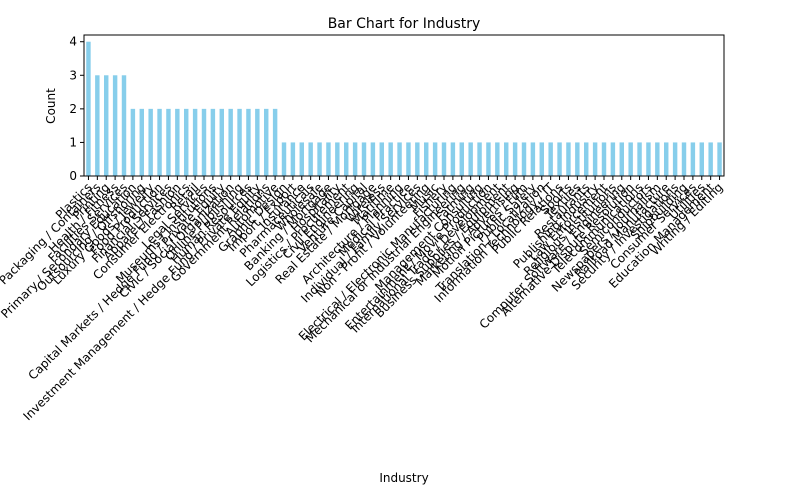  Describe the element at coordinates (403, 478) in the screenshot. I see `x-axis-label: Industry` at that location.